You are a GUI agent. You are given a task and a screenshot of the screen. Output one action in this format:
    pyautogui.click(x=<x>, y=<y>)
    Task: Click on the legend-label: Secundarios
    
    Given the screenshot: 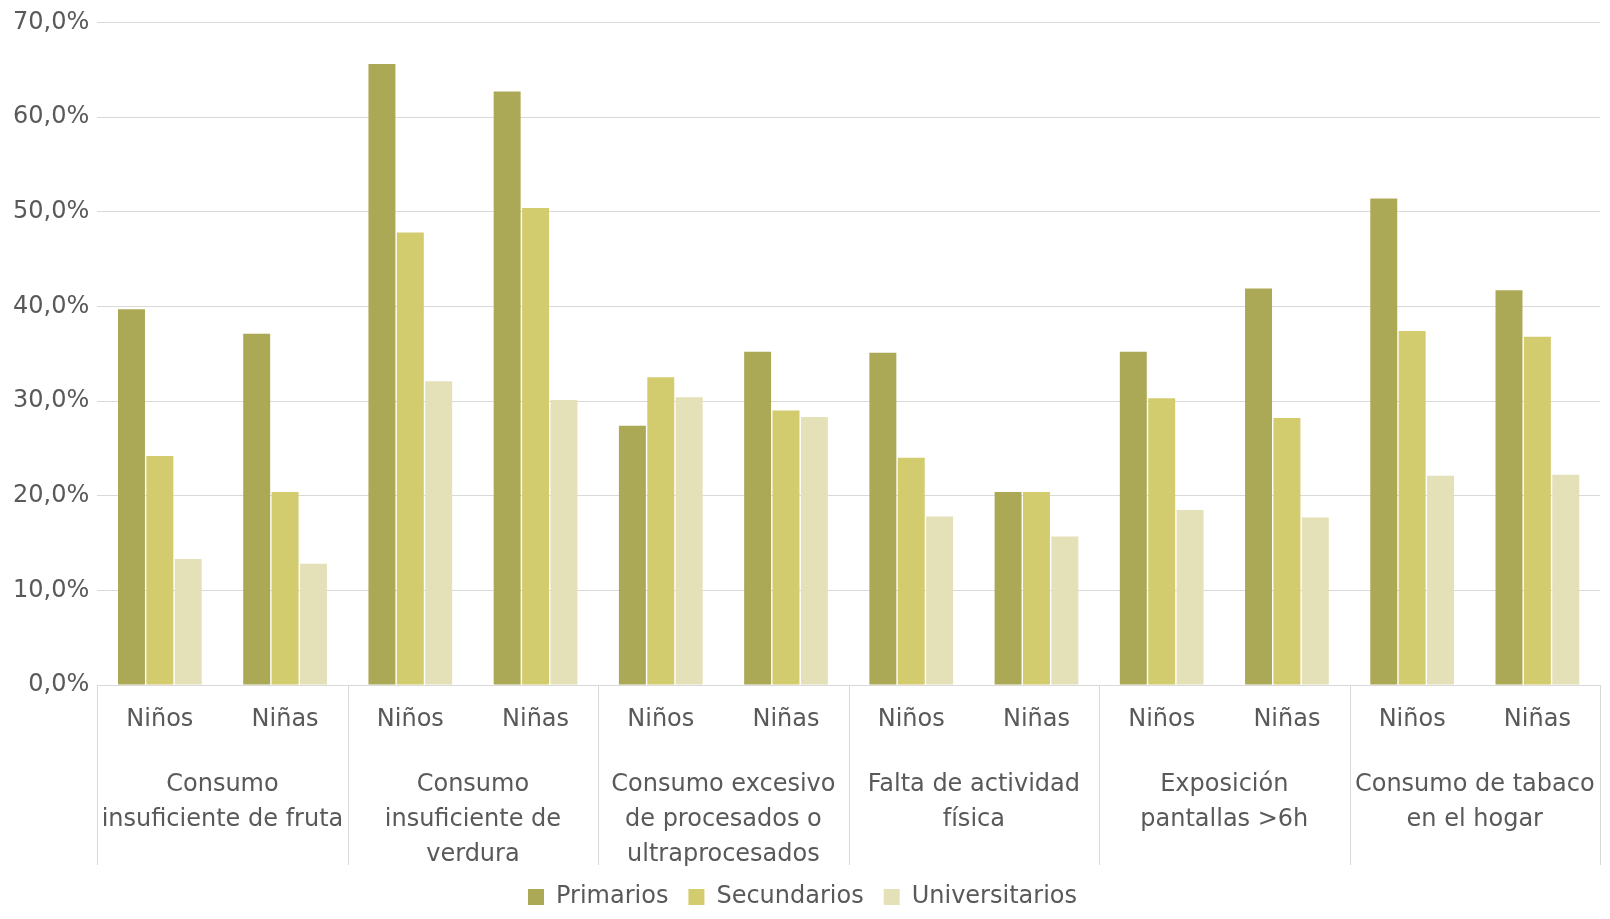 What is the action you would take?
    pyautogui.click(x=790, y=895)
    